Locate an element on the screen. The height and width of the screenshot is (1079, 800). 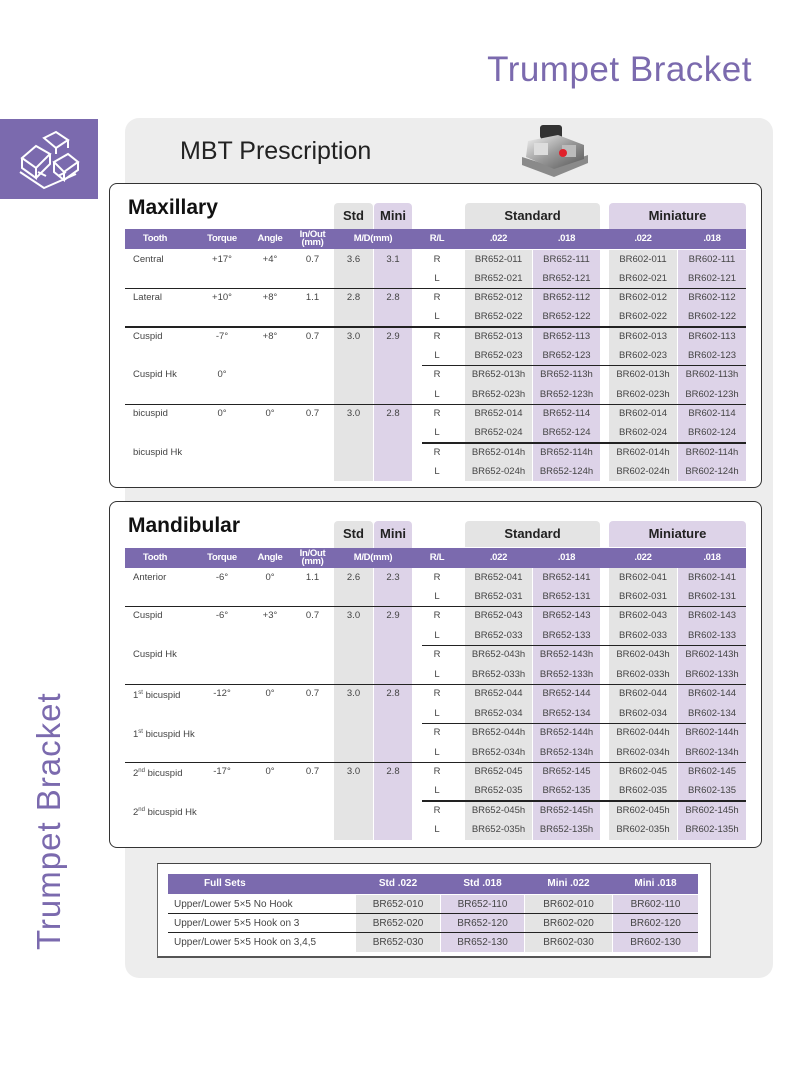
tooth-label: bicuspid is located at coordinates (150, 414).